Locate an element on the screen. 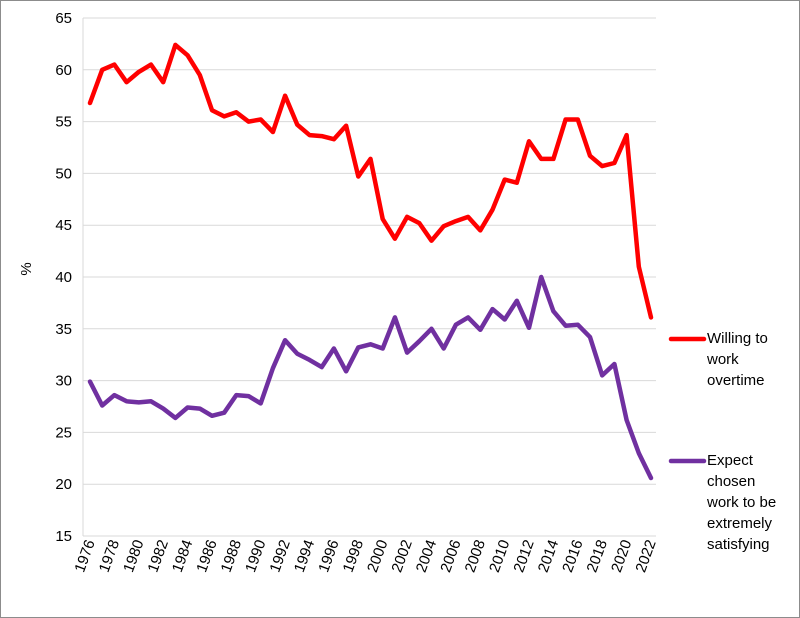 The image size is (800, 618). y-tick-label: 60 is located at coordinates (63, 70).